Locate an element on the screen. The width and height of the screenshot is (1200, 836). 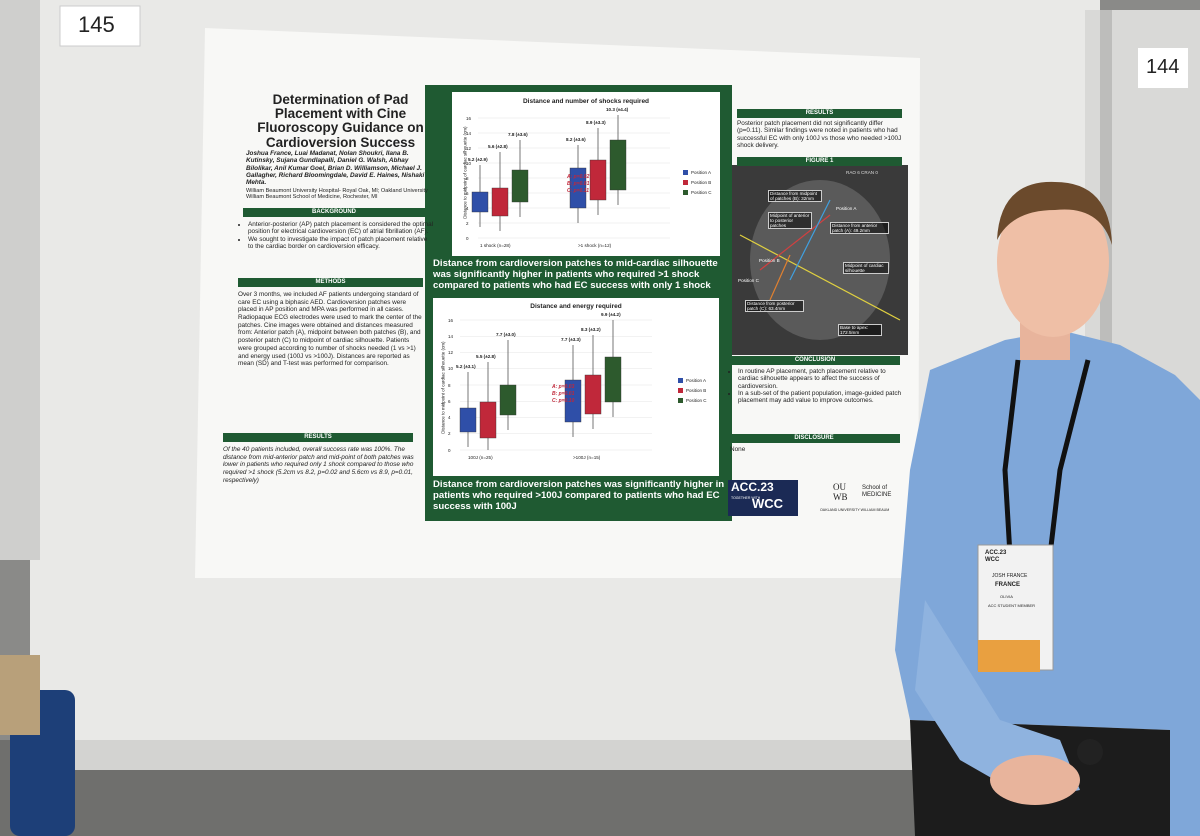
figure-label: Position A is located at coordinates (846, 208).